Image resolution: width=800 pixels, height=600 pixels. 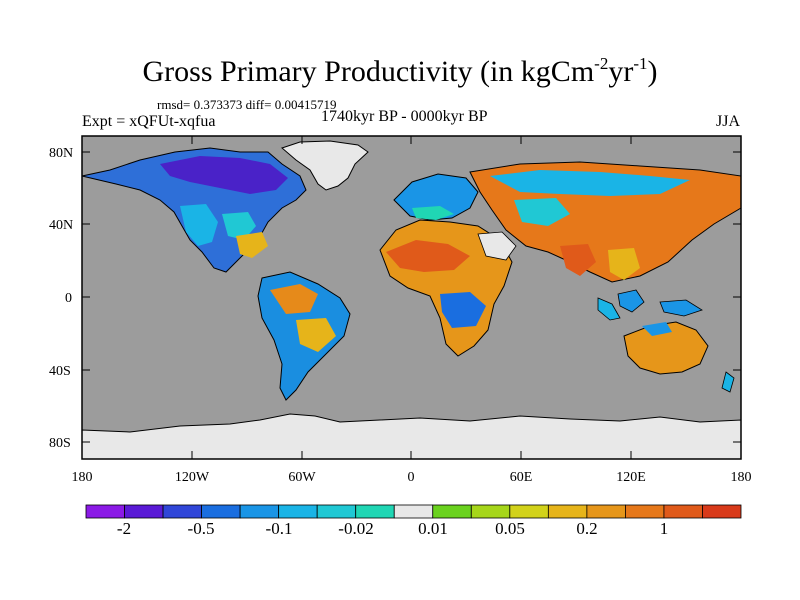 What do you see at coordinates (60, 371) in the screenshot?
I see `y-tick-label-40s: 40S` at bounding box center [60, 371].